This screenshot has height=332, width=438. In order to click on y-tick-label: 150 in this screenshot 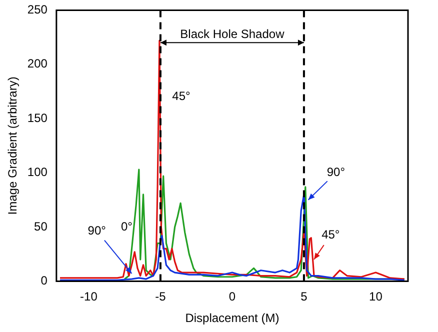, I will do `click(37, 117)`.